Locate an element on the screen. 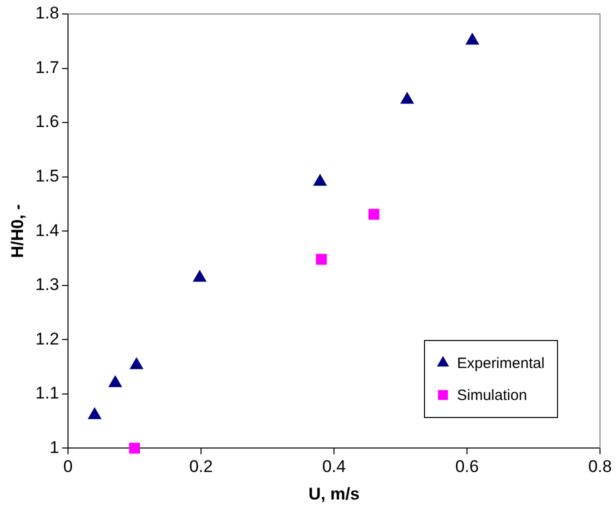 The width and height of the screenshot is (616, 513). y-tick-label: 1.6 is located at coordinates (47, 122).